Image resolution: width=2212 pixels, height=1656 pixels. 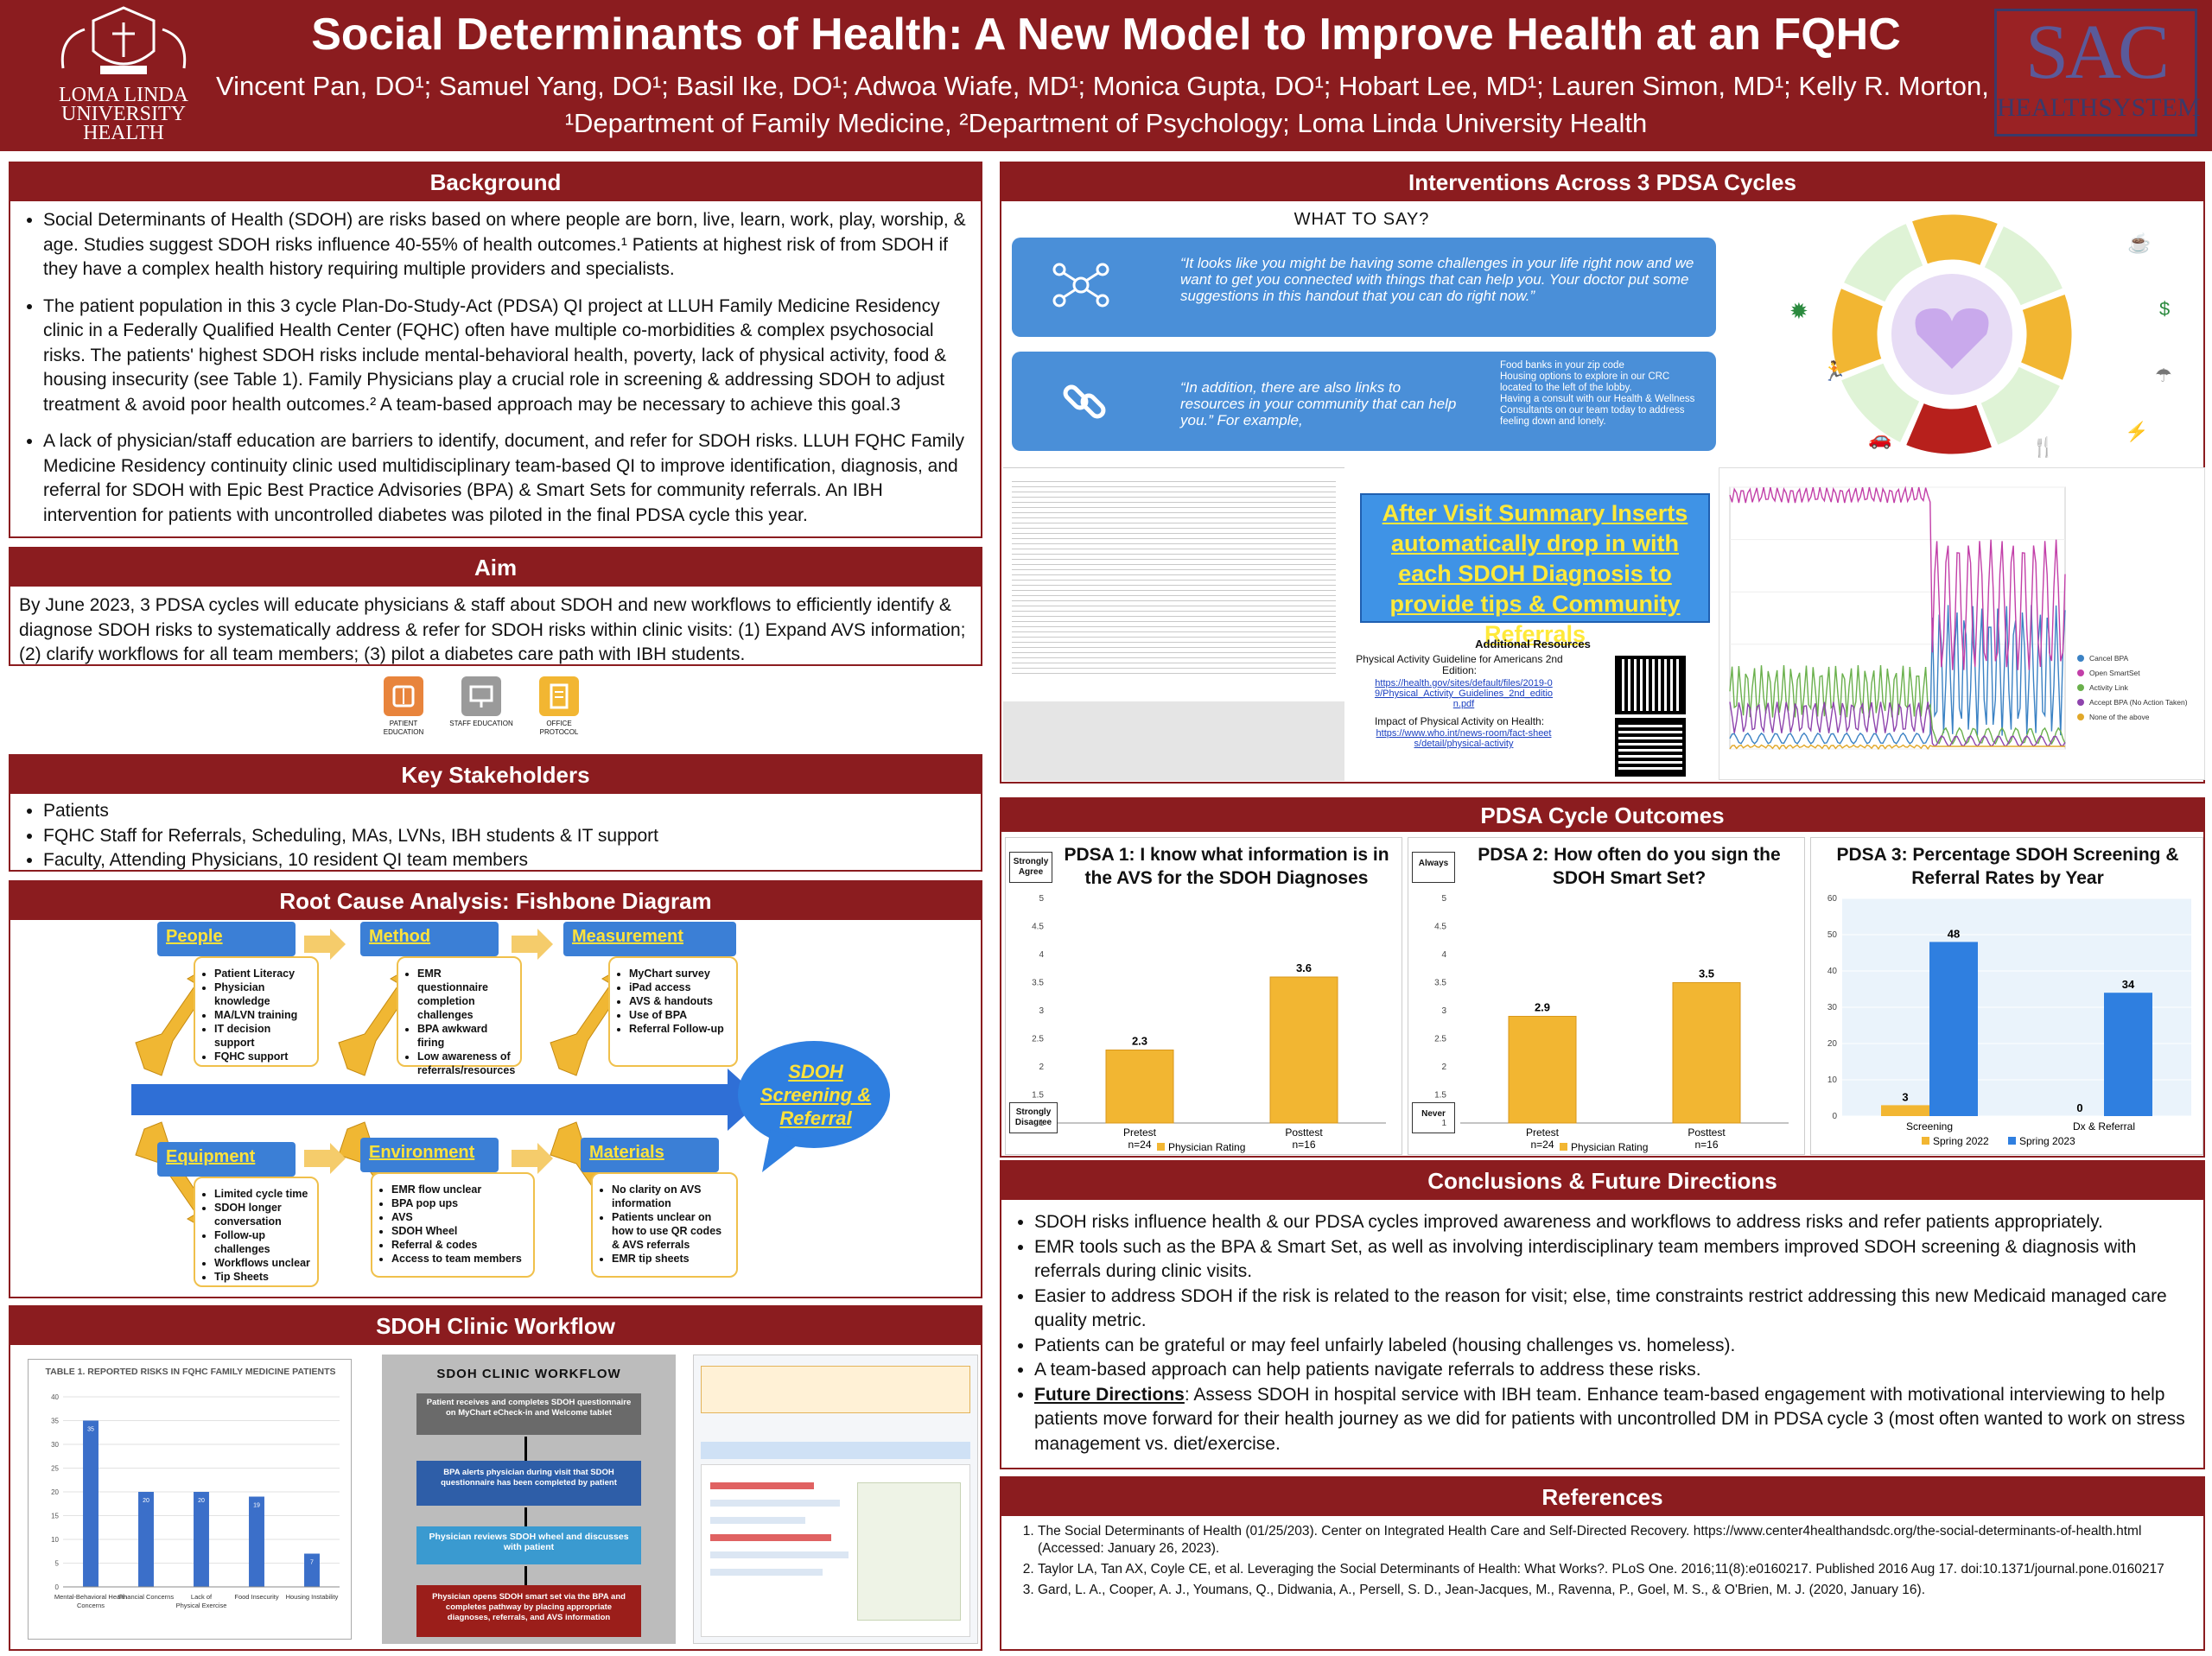 I want to click on risk-bar-value: 35, so click(x=90, y=1430).